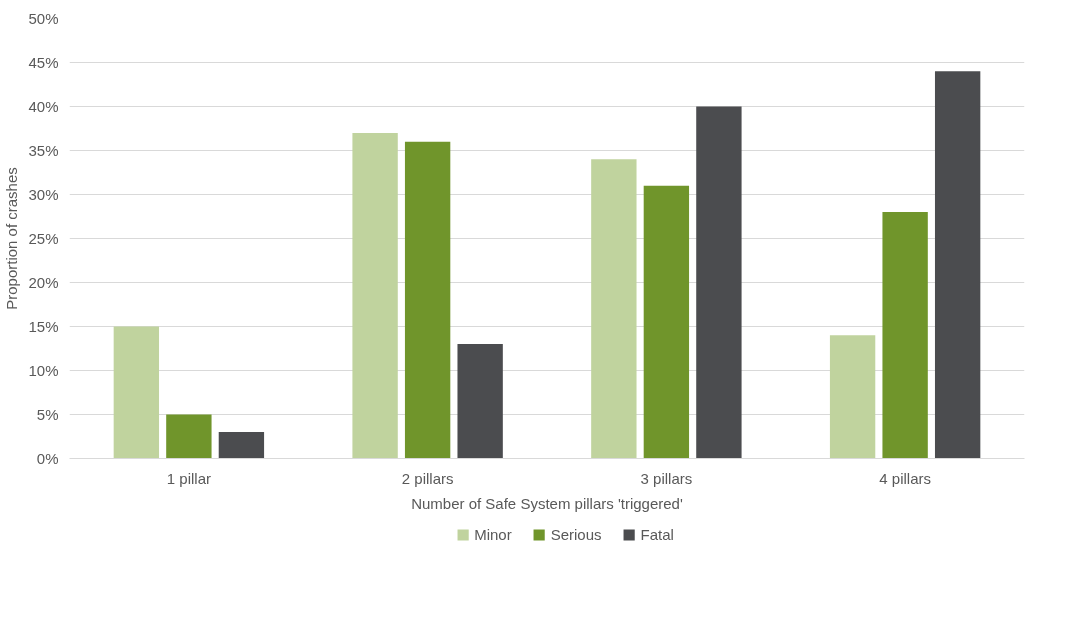  I want to click on y-tick-label: 0%, so click(47, 458).